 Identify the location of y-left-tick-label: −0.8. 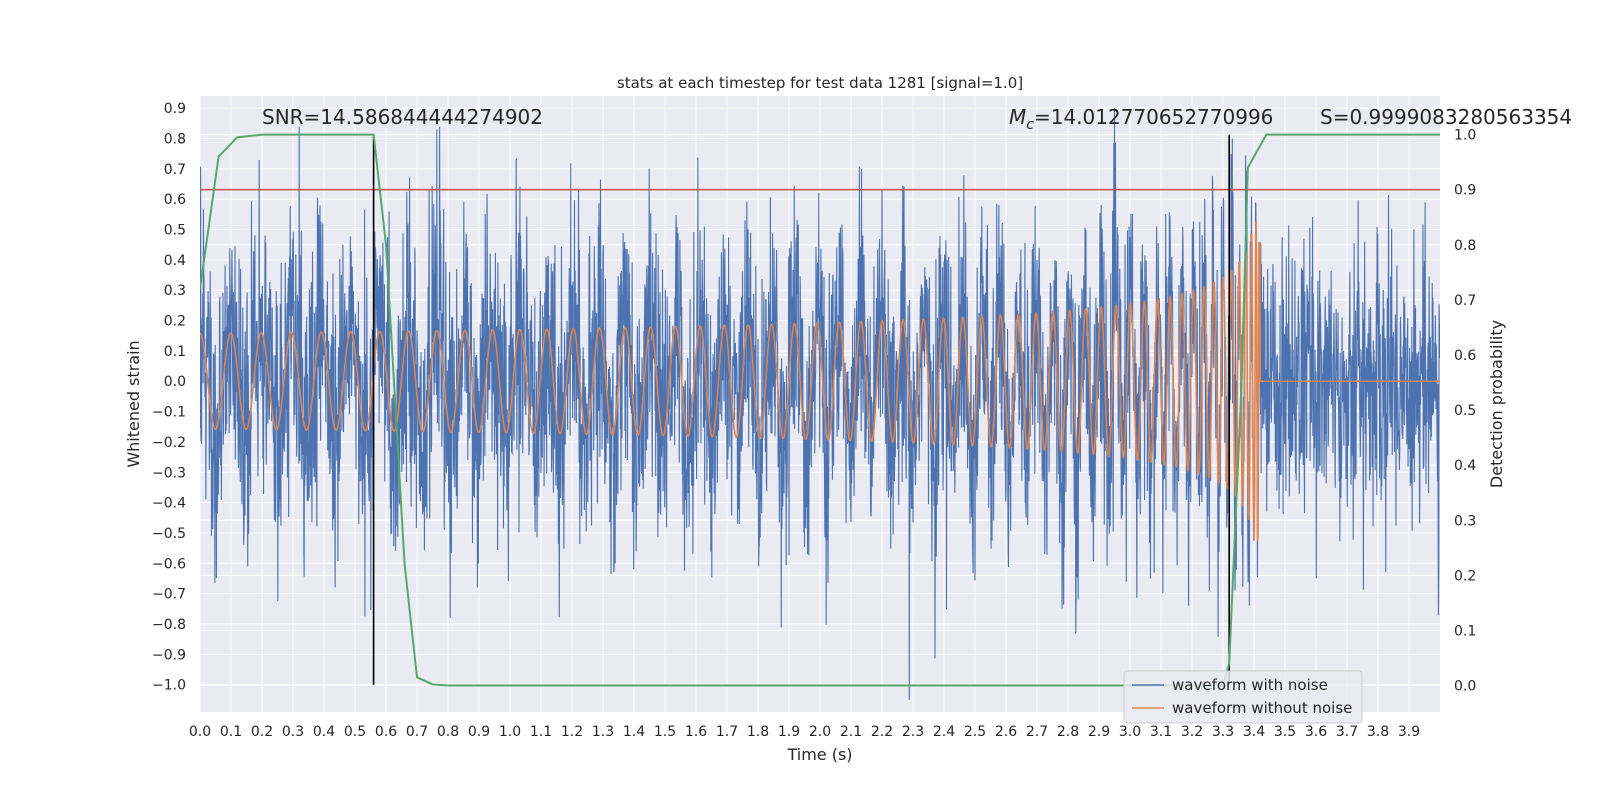
(169, 625).